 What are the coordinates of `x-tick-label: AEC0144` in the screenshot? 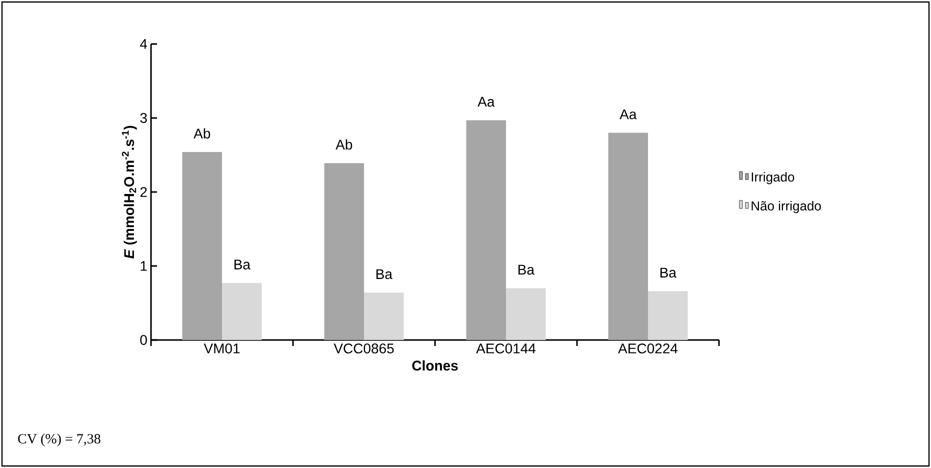 It's located at (506, 349).